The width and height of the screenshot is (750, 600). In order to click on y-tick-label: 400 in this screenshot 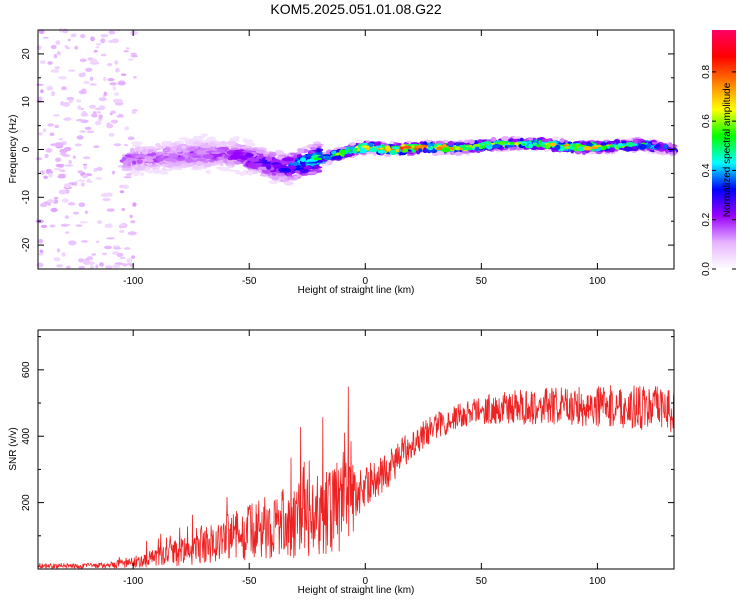, I will do `click(26, 435)`.